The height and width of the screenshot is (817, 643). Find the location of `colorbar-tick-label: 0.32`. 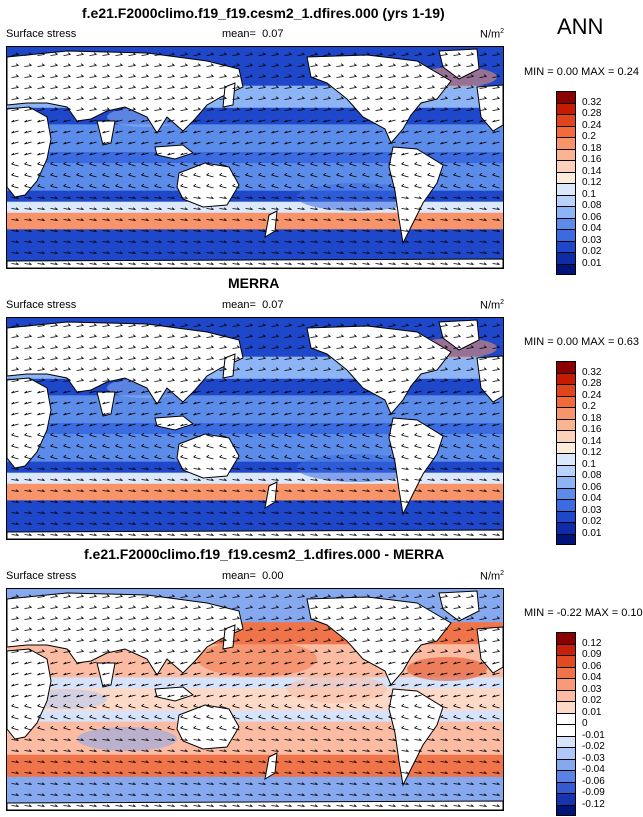

colorbar-tick-label: 0.32 is located at coordinates (592, 102).